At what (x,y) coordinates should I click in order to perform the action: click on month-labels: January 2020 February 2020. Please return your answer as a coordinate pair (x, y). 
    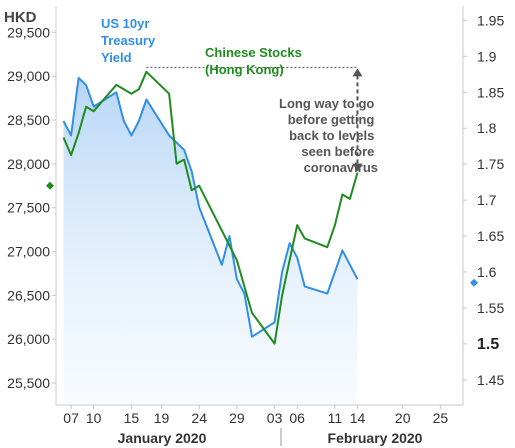
    Looking at the image, I should click on (270, 437).